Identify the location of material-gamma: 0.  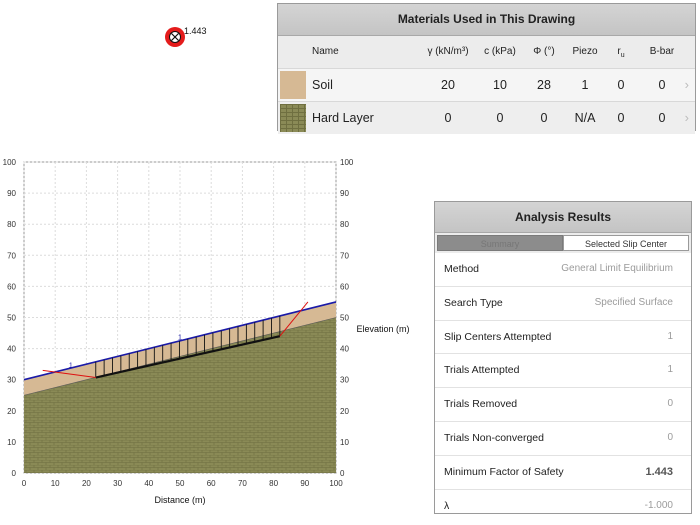
(448, 118).